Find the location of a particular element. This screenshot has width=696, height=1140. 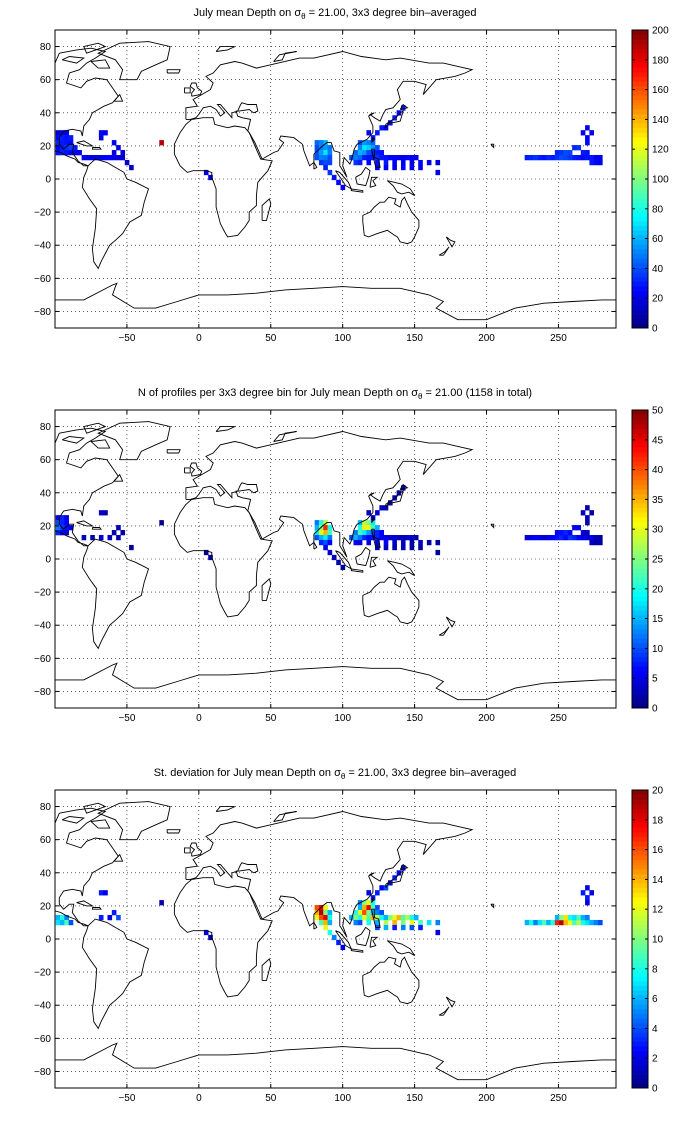

y-tick-label: −20 is located at coordinates (42, 973).